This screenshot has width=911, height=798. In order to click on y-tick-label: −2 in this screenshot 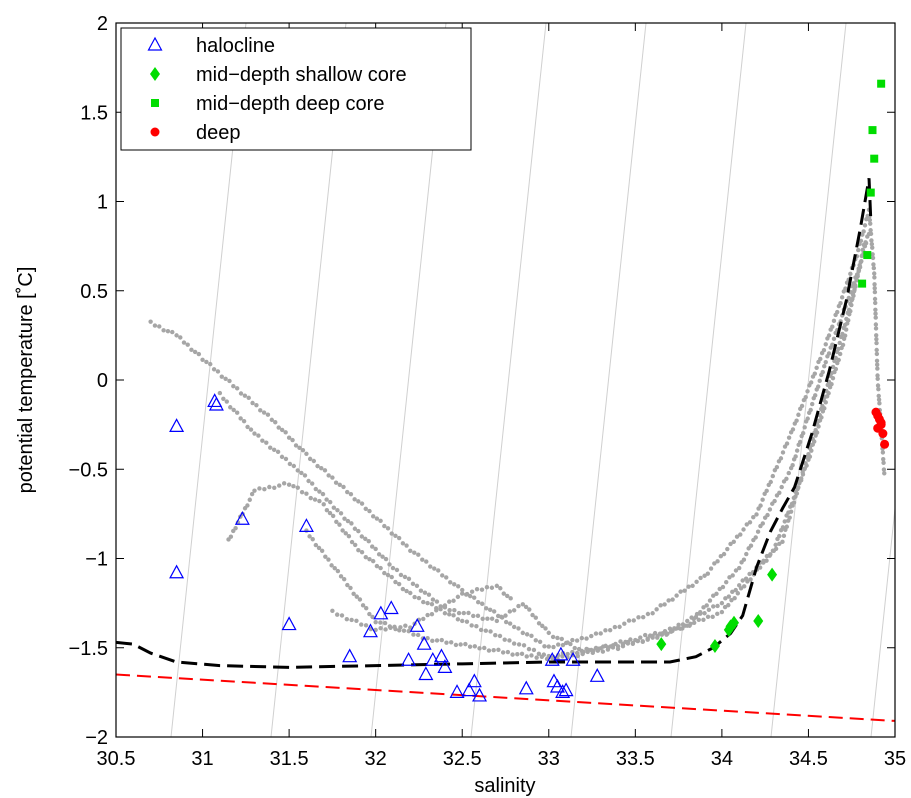, I will do `click(96, 738)`.